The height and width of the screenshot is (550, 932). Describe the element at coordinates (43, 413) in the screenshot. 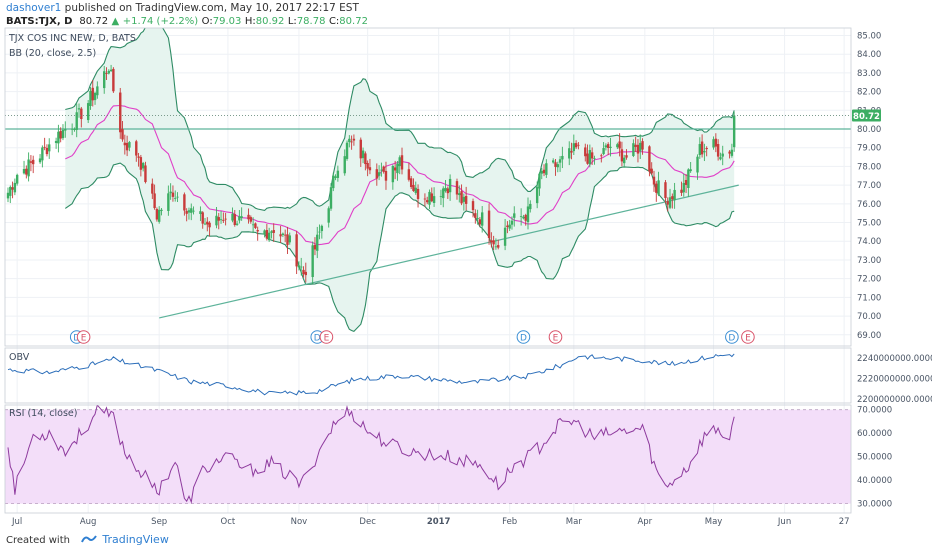

I see `rsi-indicator-label: RSI (14, close)` at that location.